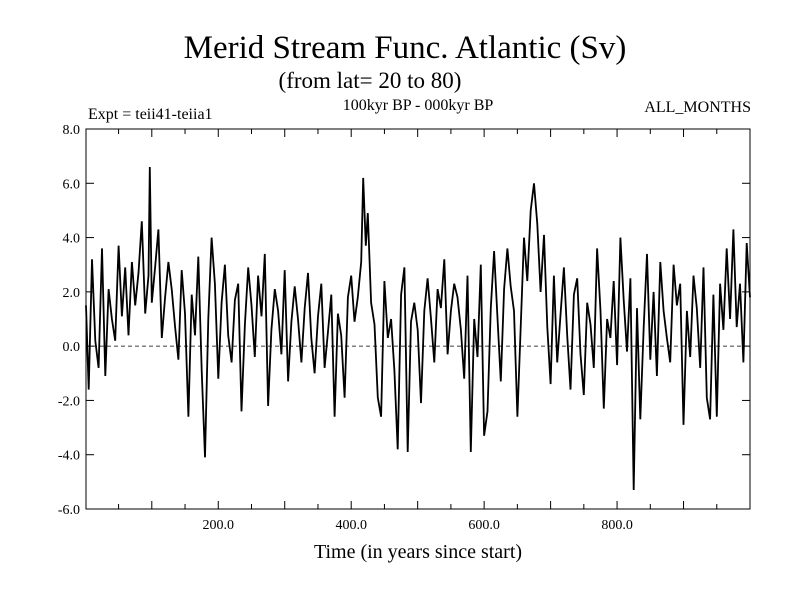 The image size is (800, 600). I want to click on y-tick-label: 6.0, so click(72, 184).